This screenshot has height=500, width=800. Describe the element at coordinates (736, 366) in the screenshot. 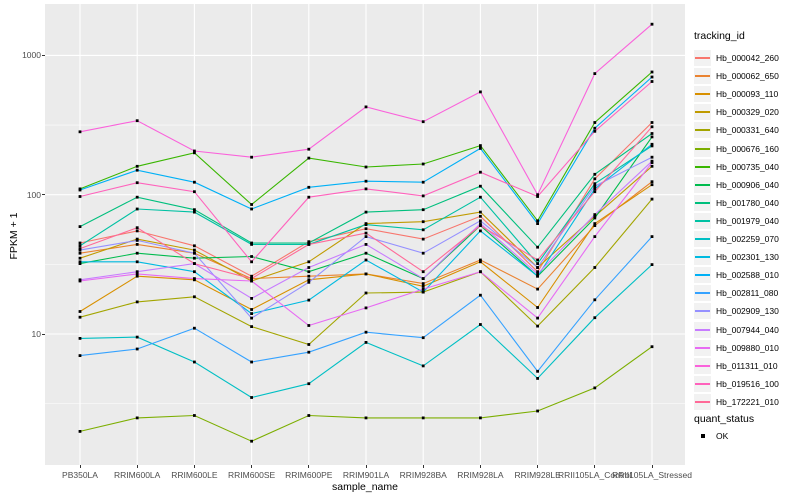

I see `legend-entry-Hb_011311_010: Hb_011311_010` at that location.